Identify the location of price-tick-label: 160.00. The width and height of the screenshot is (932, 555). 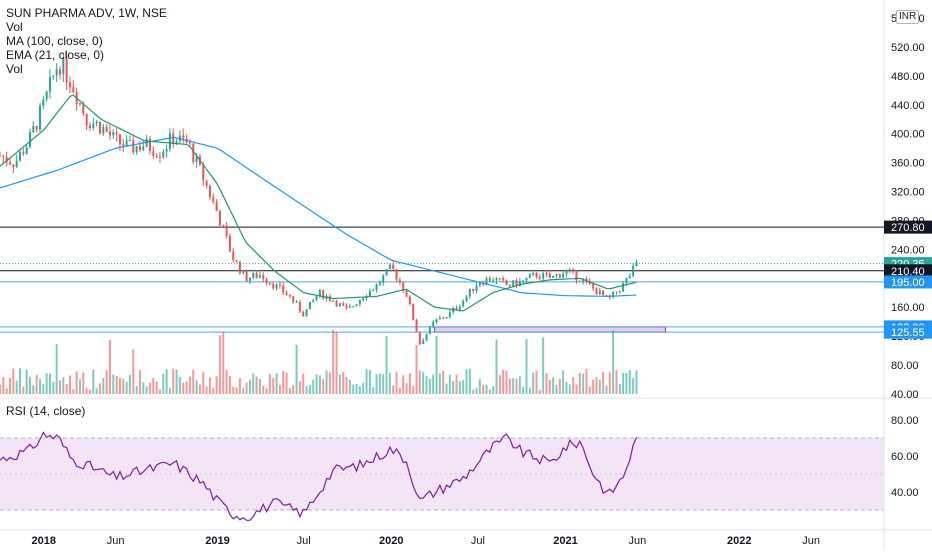
(908, 308).